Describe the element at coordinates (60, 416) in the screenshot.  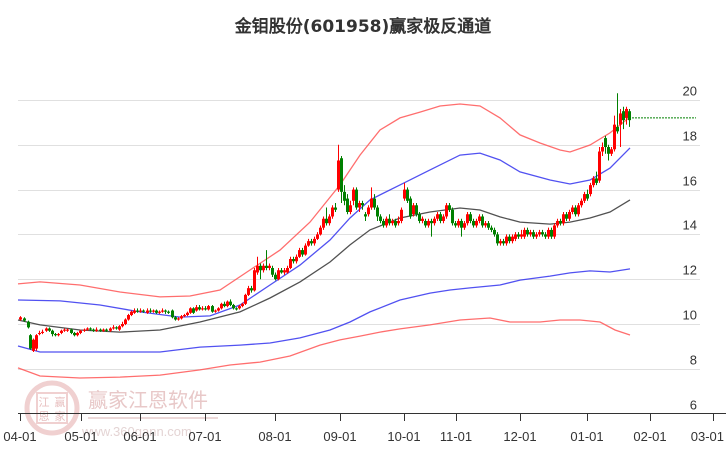
I see `seal-char: 家` at that location.